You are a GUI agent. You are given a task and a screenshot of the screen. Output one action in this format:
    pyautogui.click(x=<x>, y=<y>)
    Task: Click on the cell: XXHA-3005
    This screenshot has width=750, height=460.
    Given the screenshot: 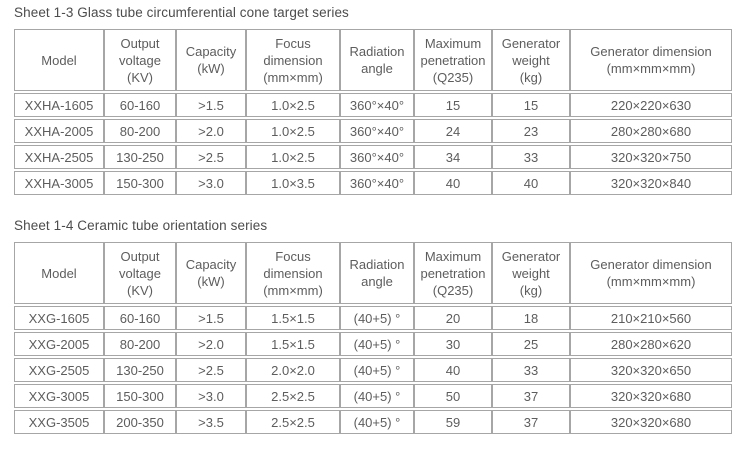 What is the action you would take?
    pyautogui.click(x=59, y=183)
    